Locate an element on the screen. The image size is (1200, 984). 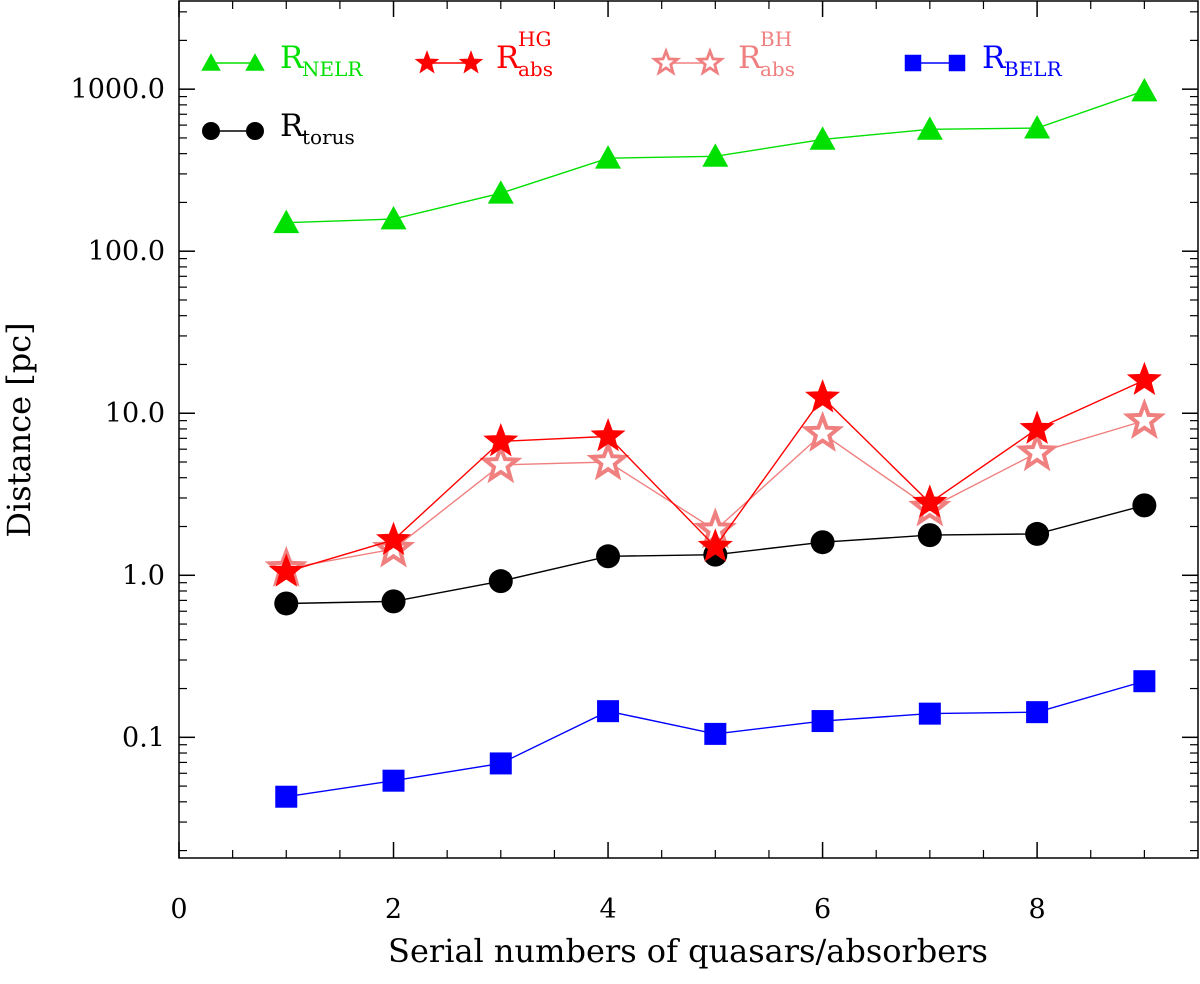
y-tick-label: 1000.0 is located at coordinates (118, 89).